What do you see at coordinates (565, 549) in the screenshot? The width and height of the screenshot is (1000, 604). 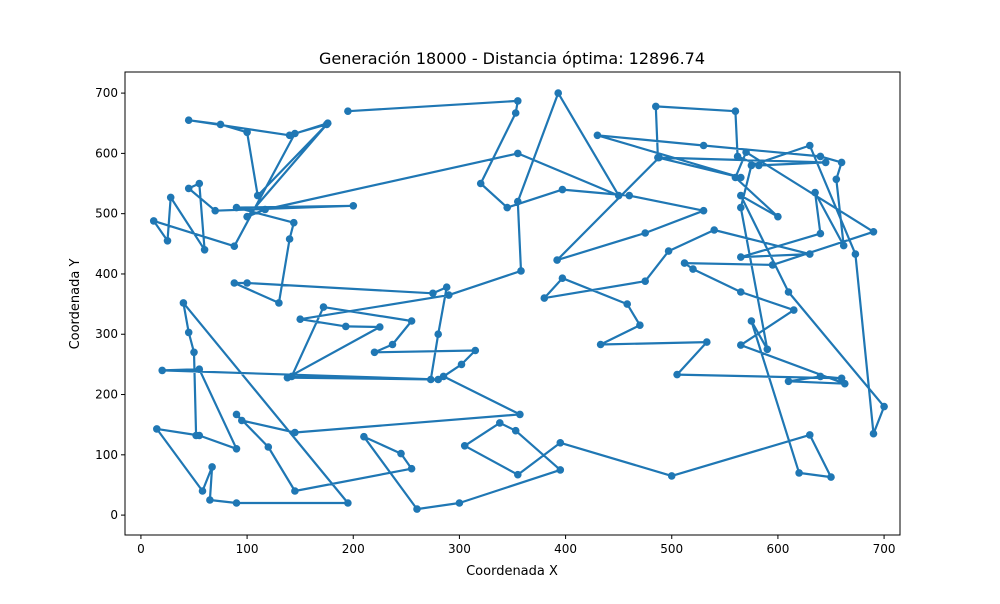 I see `x-tick-label: 400` at bounding box center [565, 549].